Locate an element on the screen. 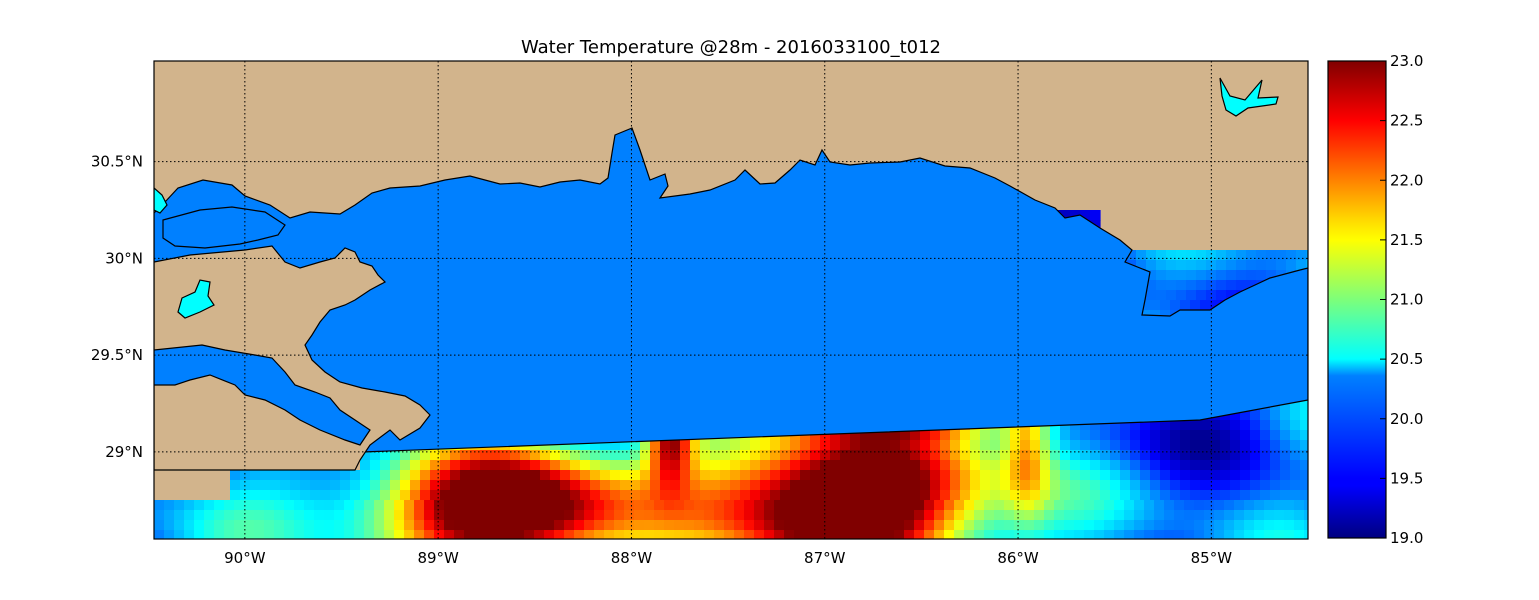  louisiana-delta-land is located at coordinates (292, 358).